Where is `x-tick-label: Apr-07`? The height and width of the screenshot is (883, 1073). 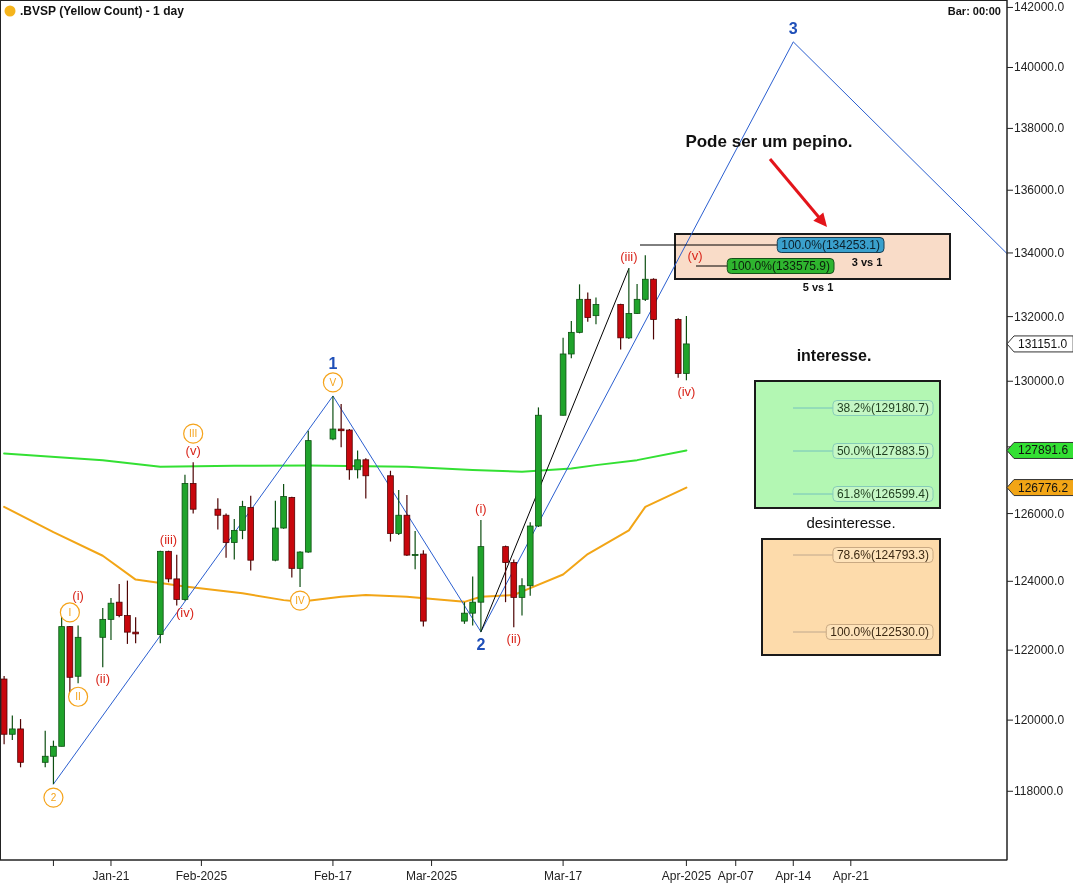 x-tick-label: Apr-07 is located at coordinates (736, 876).